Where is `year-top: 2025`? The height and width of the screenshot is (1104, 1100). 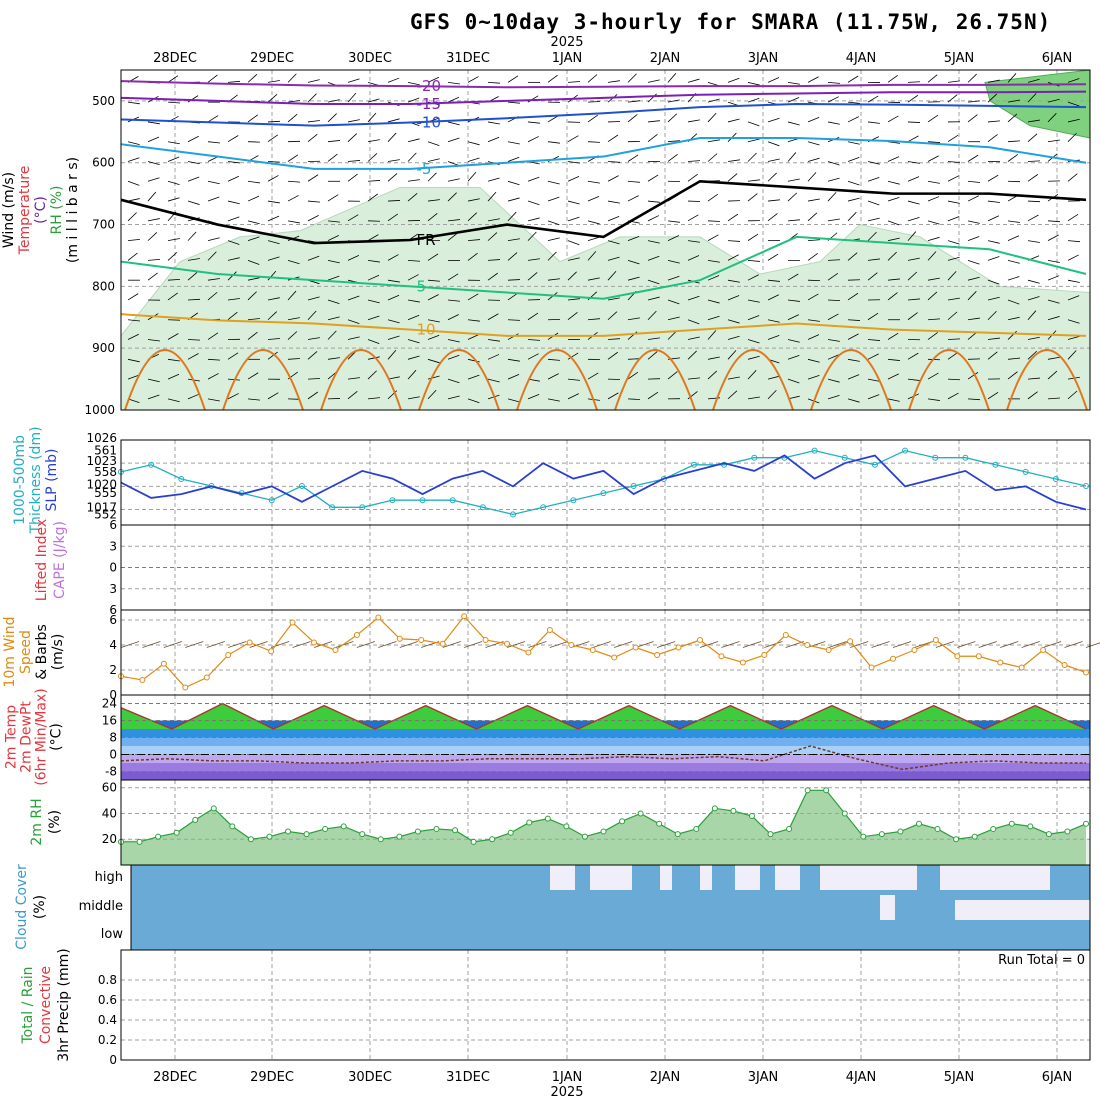
year-top: 2025 is located at coordinates (566, 42).